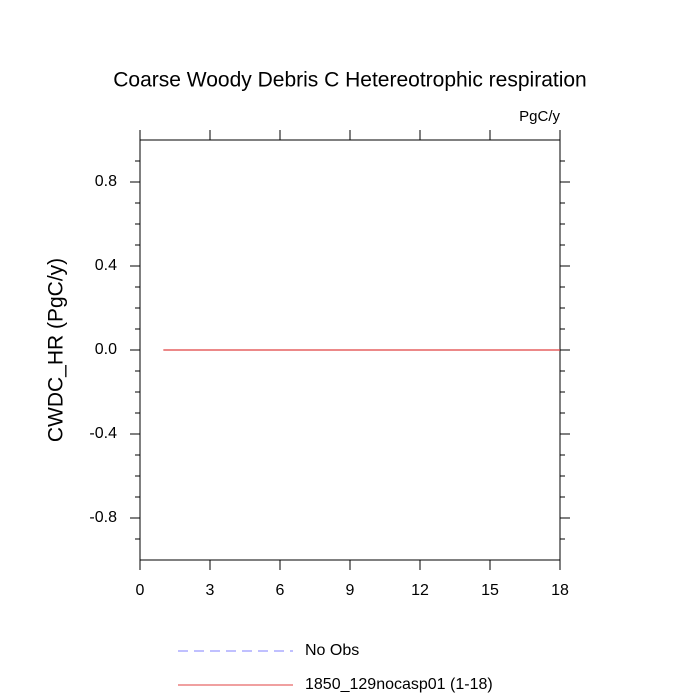 The image size is (700, 700). I want to click on x-tick-label: 12, so click(420, 590).